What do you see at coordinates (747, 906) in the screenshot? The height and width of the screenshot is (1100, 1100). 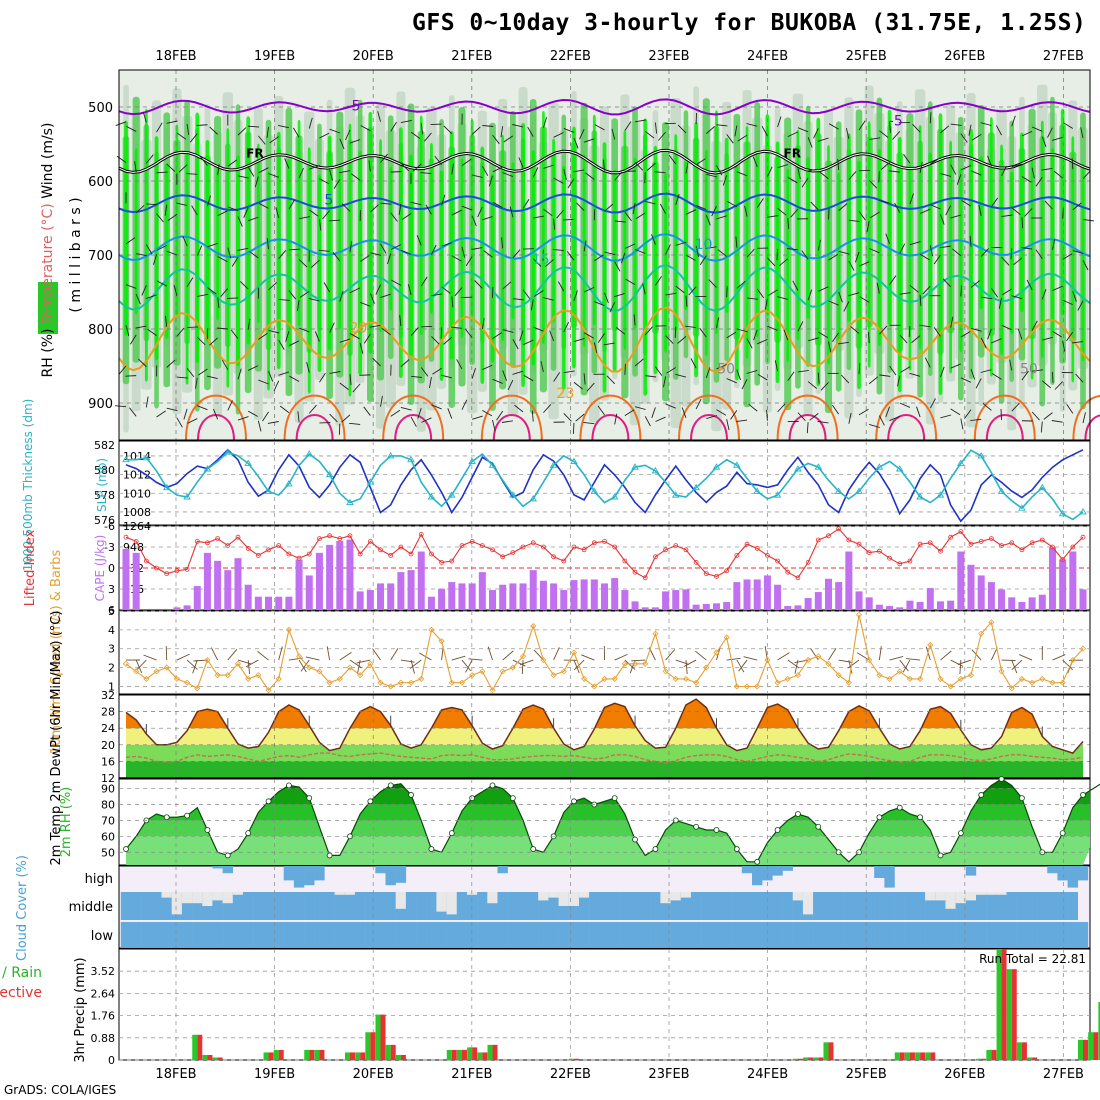 I see `cloud-bar-middle` at bounding box center [747, 906].